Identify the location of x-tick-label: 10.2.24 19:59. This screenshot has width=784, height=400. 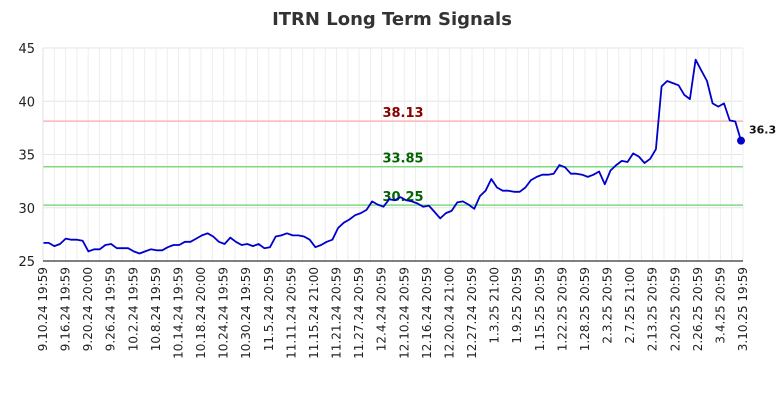
(133, 309).